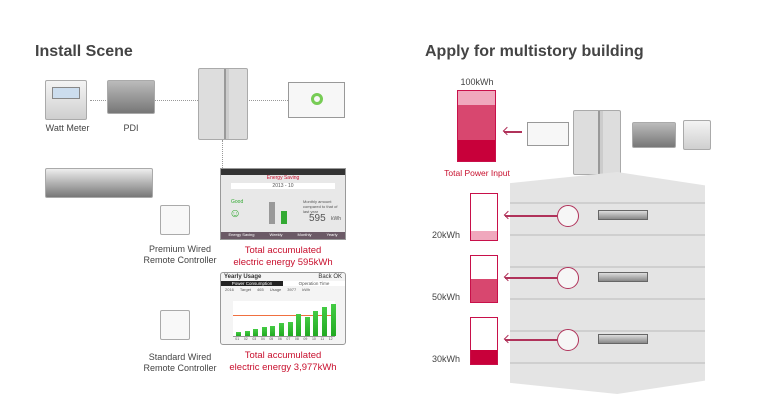  I want to click on month-label: 02, so click(245, 339).